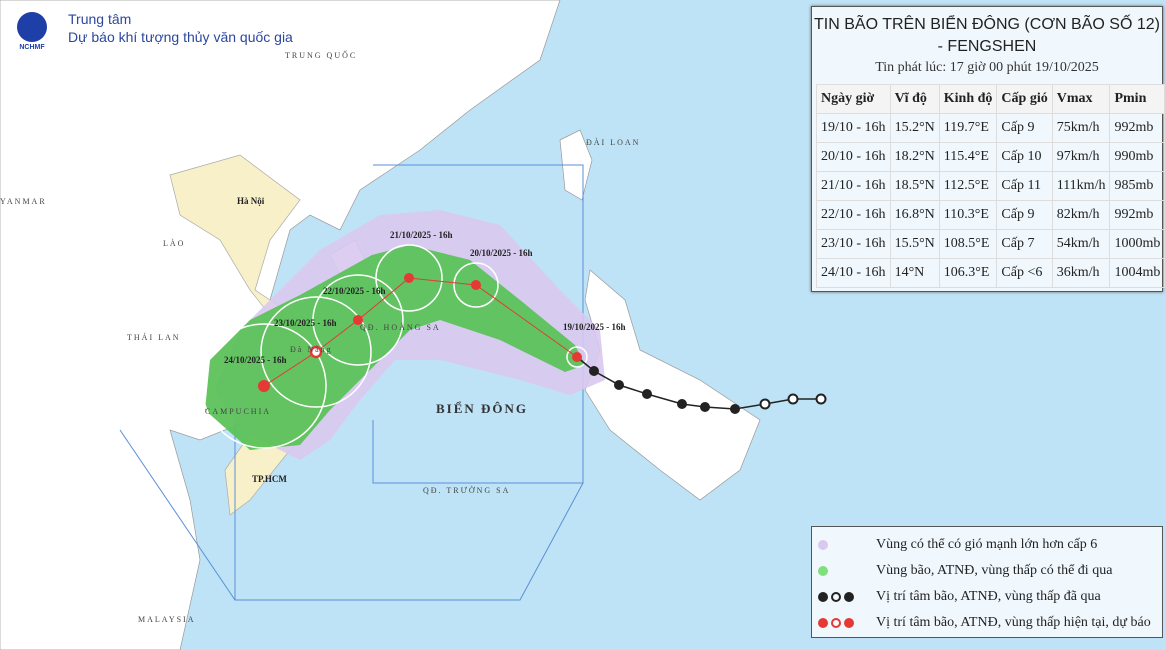 The height and width of the screenshot is (650, 1166). Describe the element at coordinates (1024, 244) in the screenshot. I see `table-cell: Cấp 7` at that location.